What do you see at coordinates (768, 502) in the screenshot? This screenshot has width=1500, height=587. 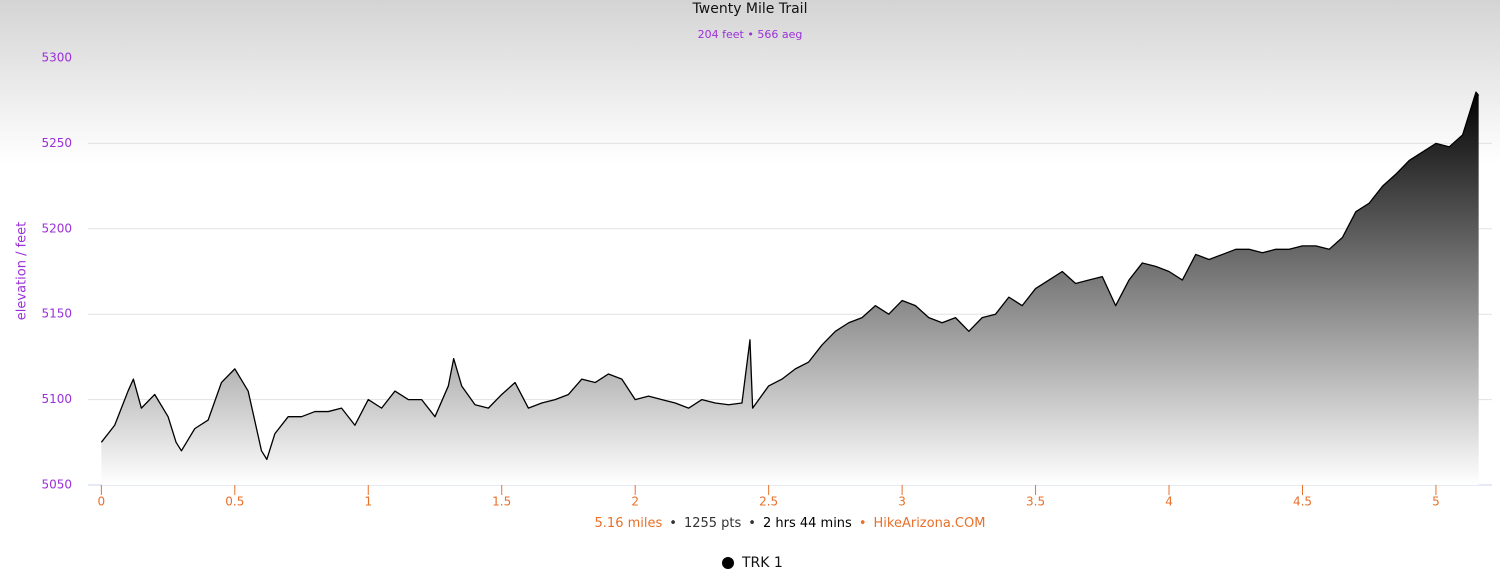 I see `x-tick-label: 2.5` at bounding box center [768, 502].